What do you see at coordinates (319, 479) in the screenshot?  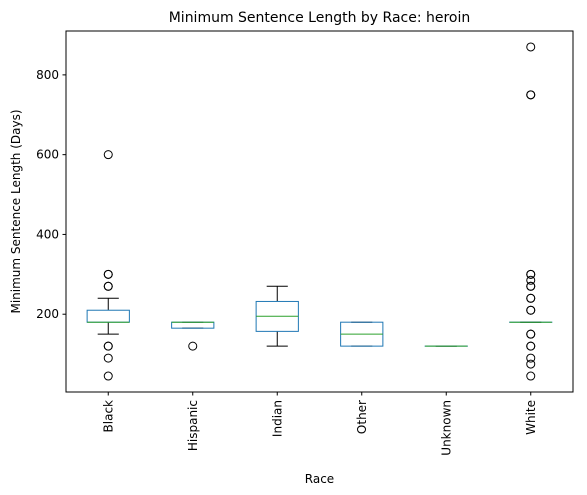 I see `x-axis-title: Race` at bounding box center [319, 479].